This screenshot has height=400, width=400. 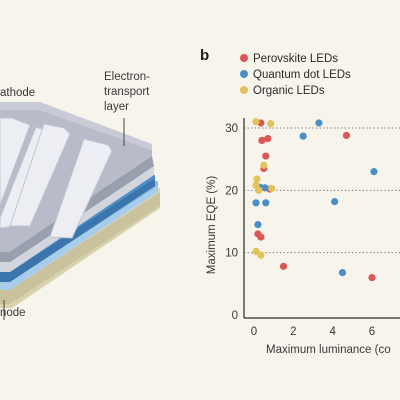 What do you see at coordinates (332, 332) in the screenshot?
I see `x-tick-label: 4` at bounding box center [332, 332].